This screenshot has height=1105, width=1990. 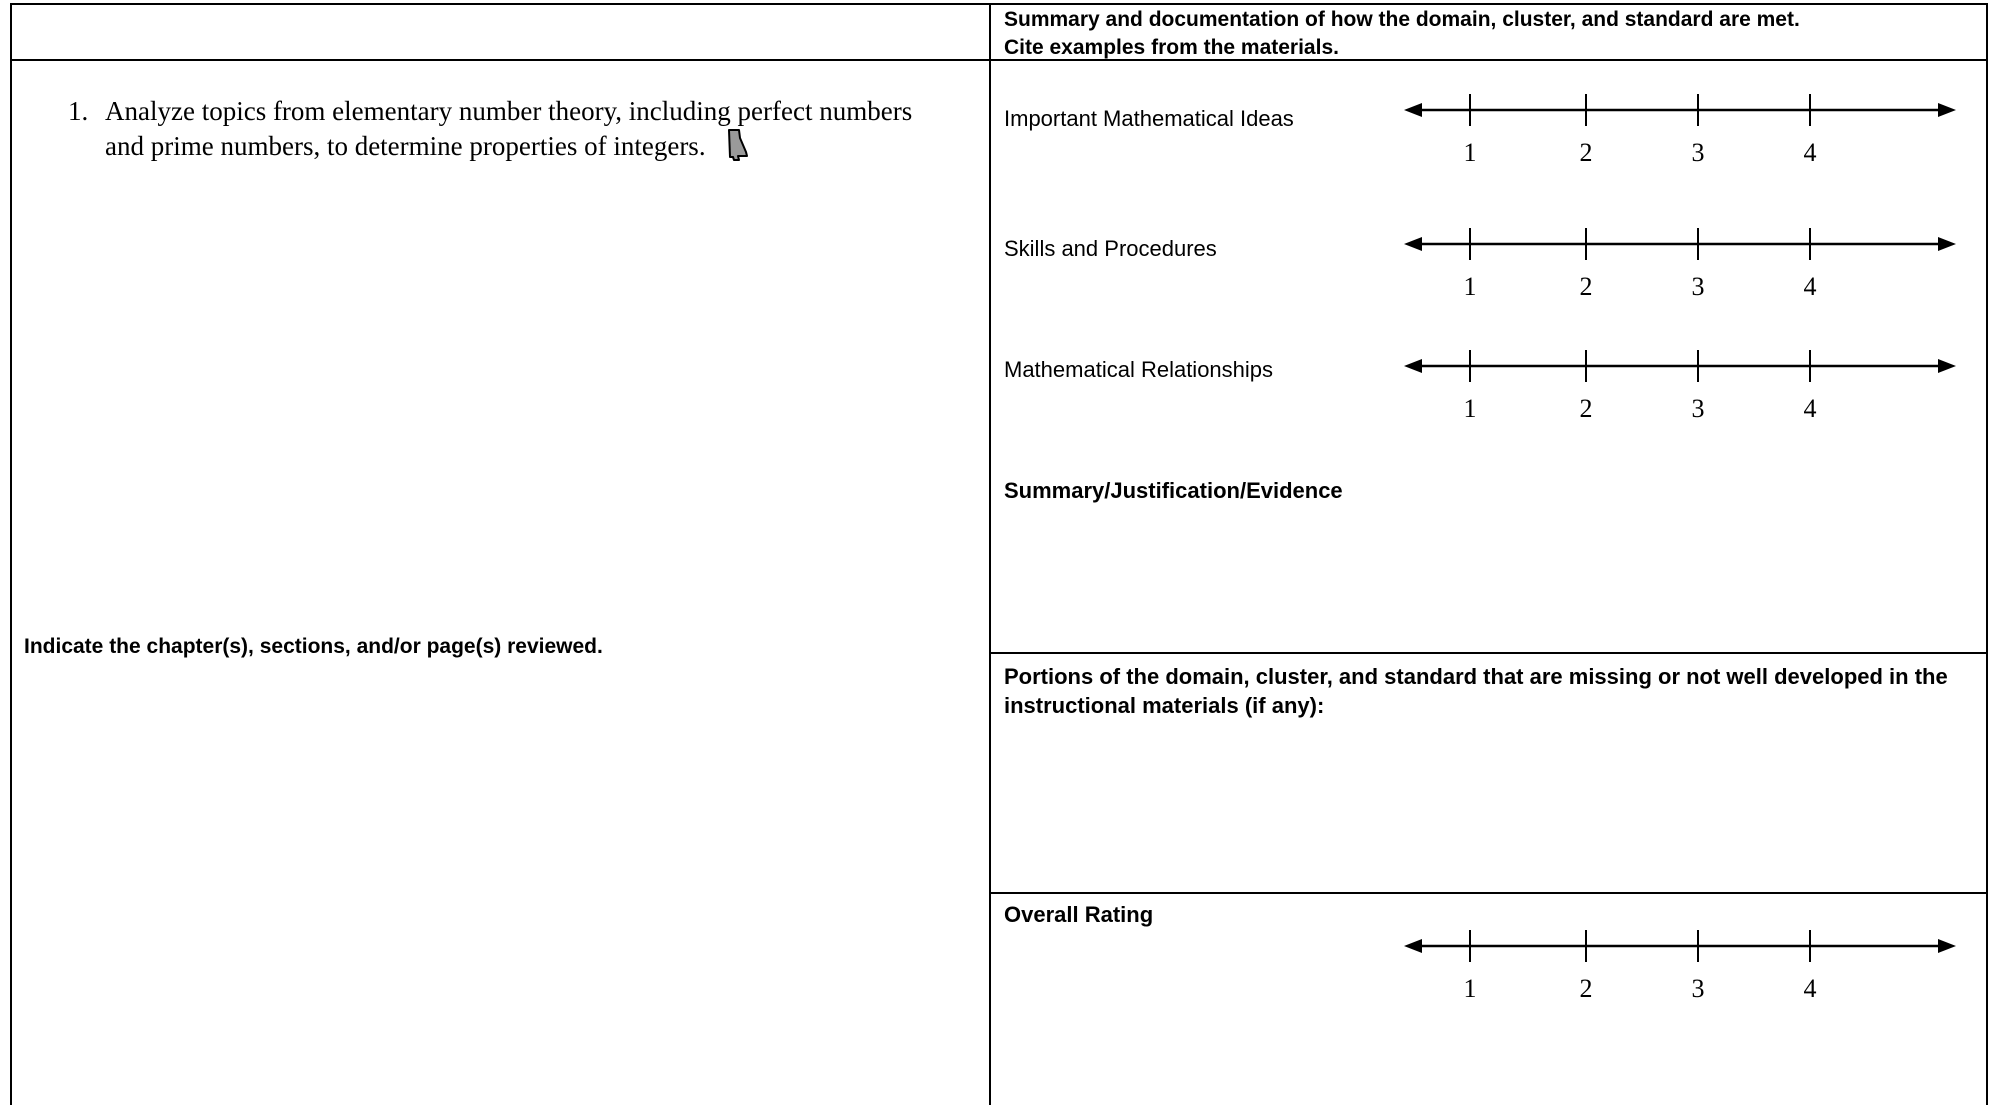 What do you see at coordinates (999, 60) in the screenshot?
I see `header-row-divider` at bounding box center [999, 60].